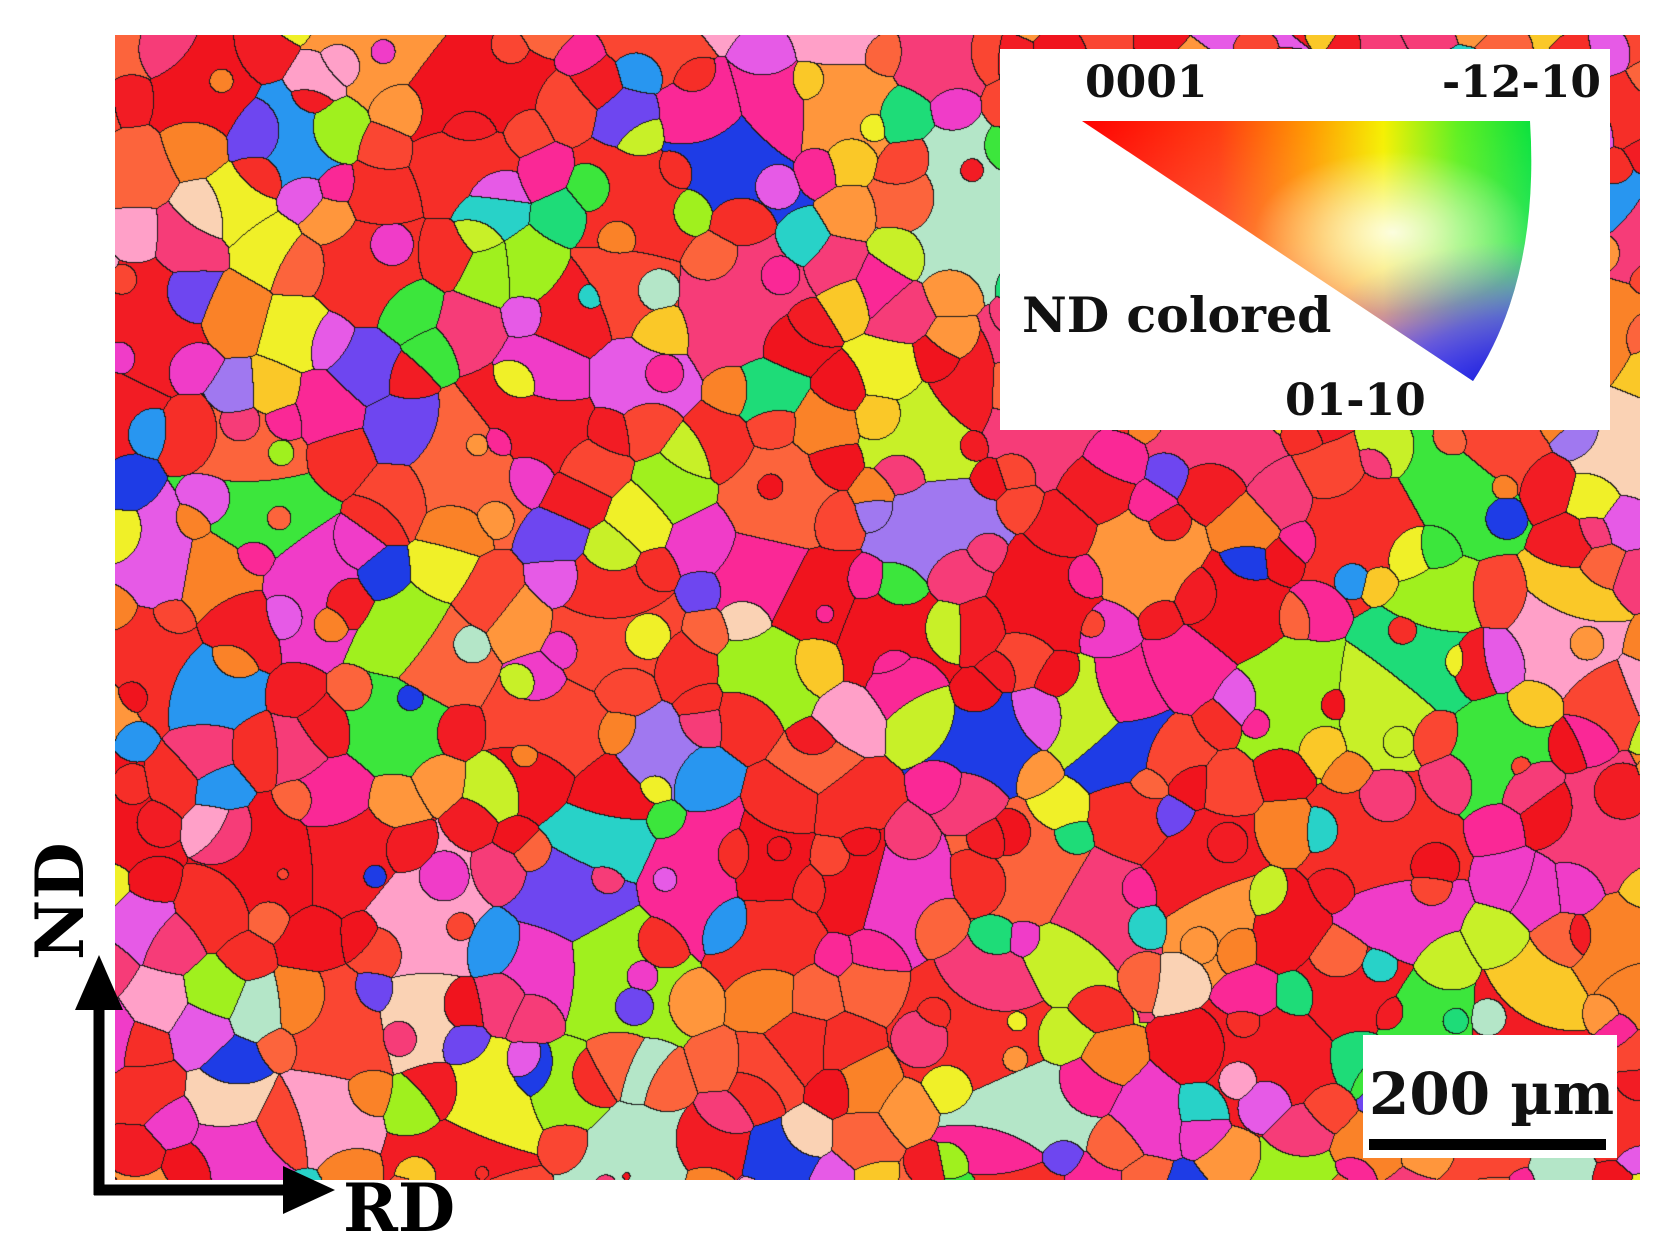 The image size is (1667, 1251). Describe the element at coordinates (1355, 400) in the screenshot. I see `pole-label-01-10: 01-10` at that location.